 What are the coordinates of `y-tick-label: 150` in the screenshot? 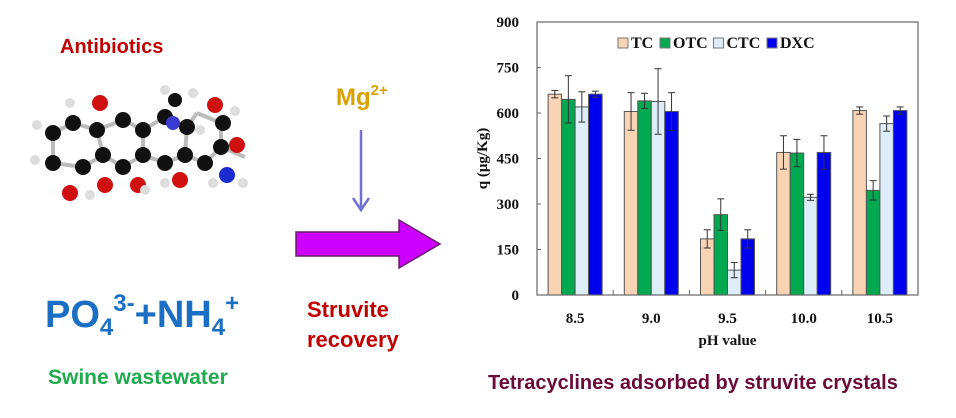 It's located at (508, 251).